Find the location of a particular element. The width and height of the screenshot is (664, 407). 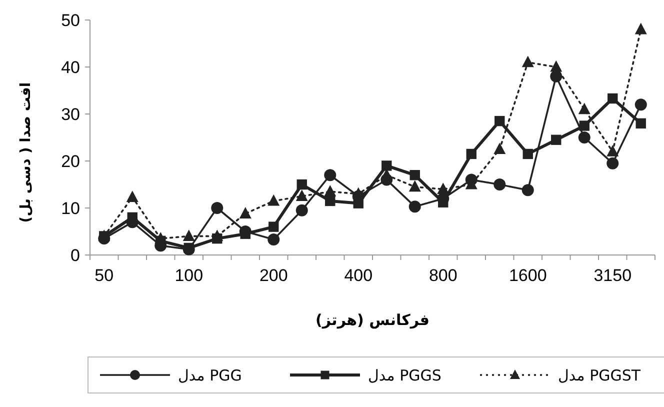

legend-label: مدل PGGST is located at coordinates (600, 375).